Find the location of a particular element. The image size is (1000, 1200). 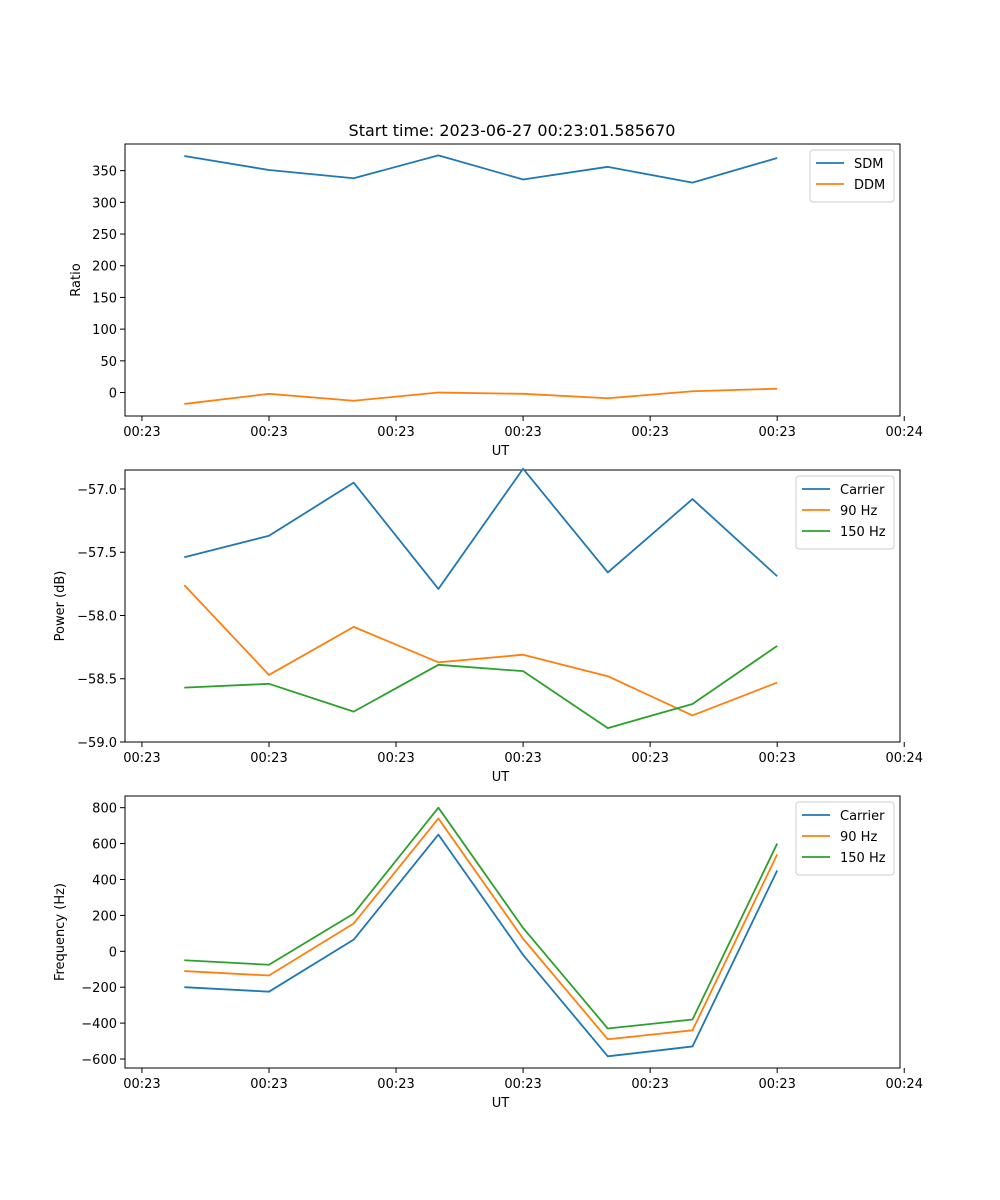

series-line-sdm is located at coordinates (481, 169).